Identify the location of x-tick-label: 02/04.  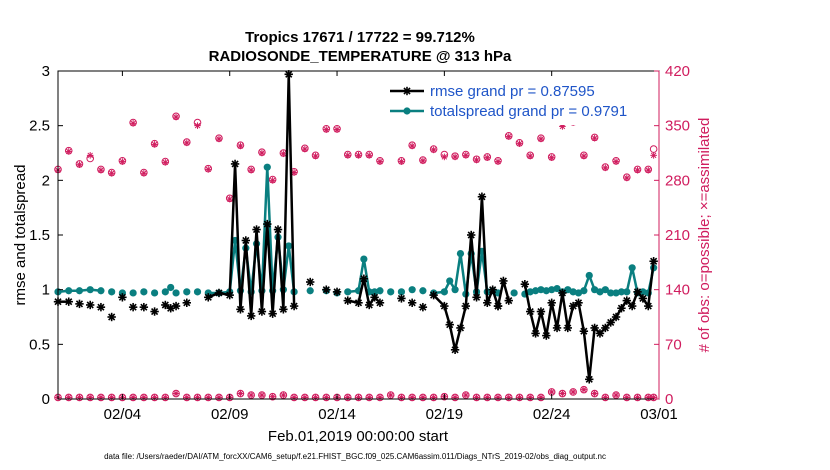
(123, 414).